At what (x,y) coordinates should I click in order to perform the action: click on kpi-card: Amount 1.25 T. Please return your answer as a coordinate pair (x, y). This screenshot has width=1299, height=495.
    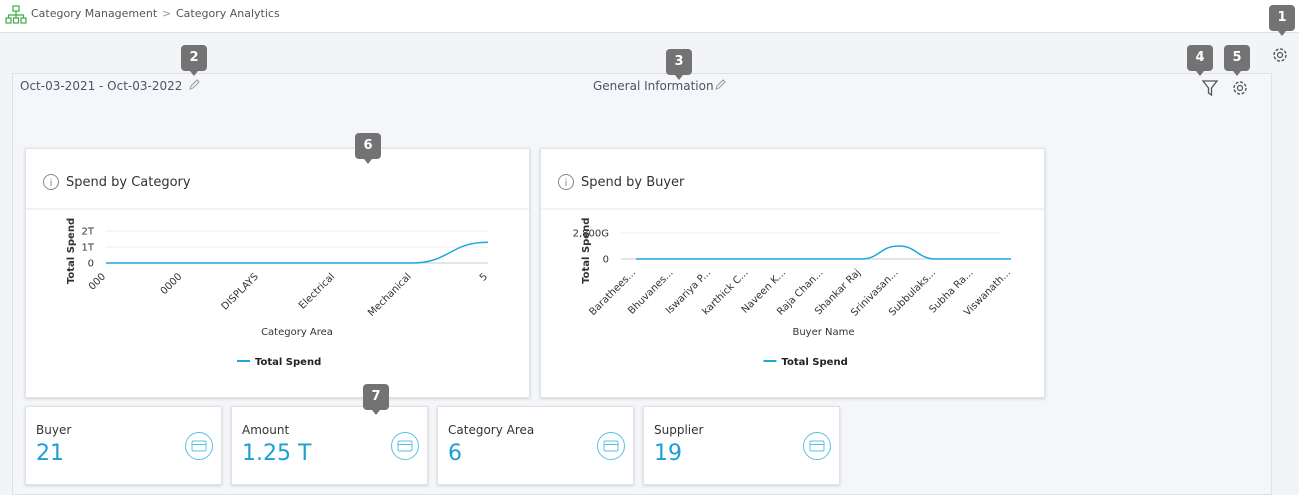
    Looking at the image, I should click on (329, 445).